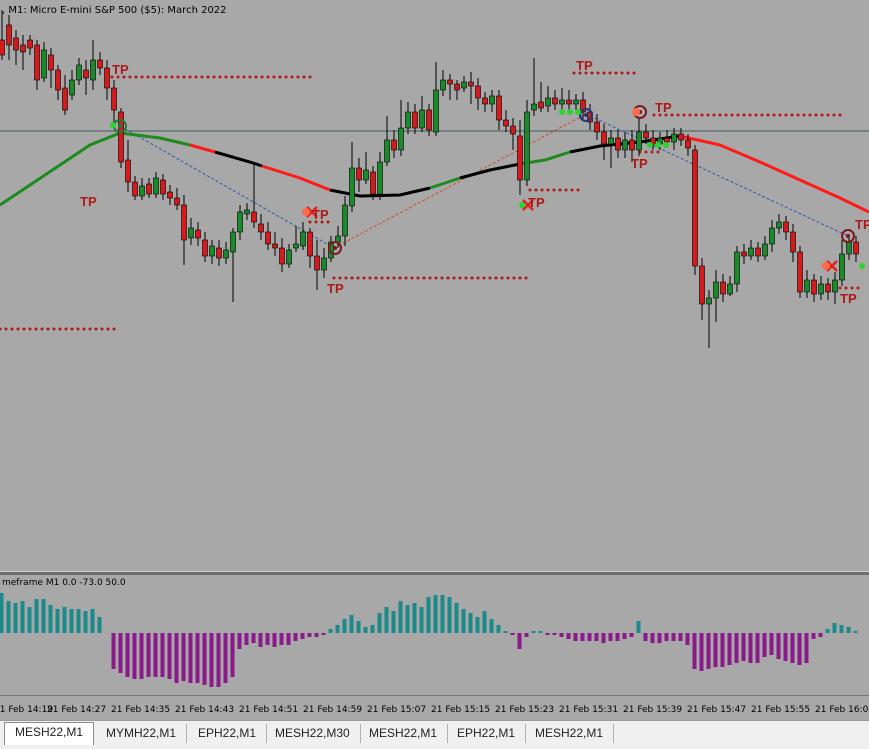 The width and height of the screenshot is (869, 749). I want to click on trend-line, so click(719, 176).